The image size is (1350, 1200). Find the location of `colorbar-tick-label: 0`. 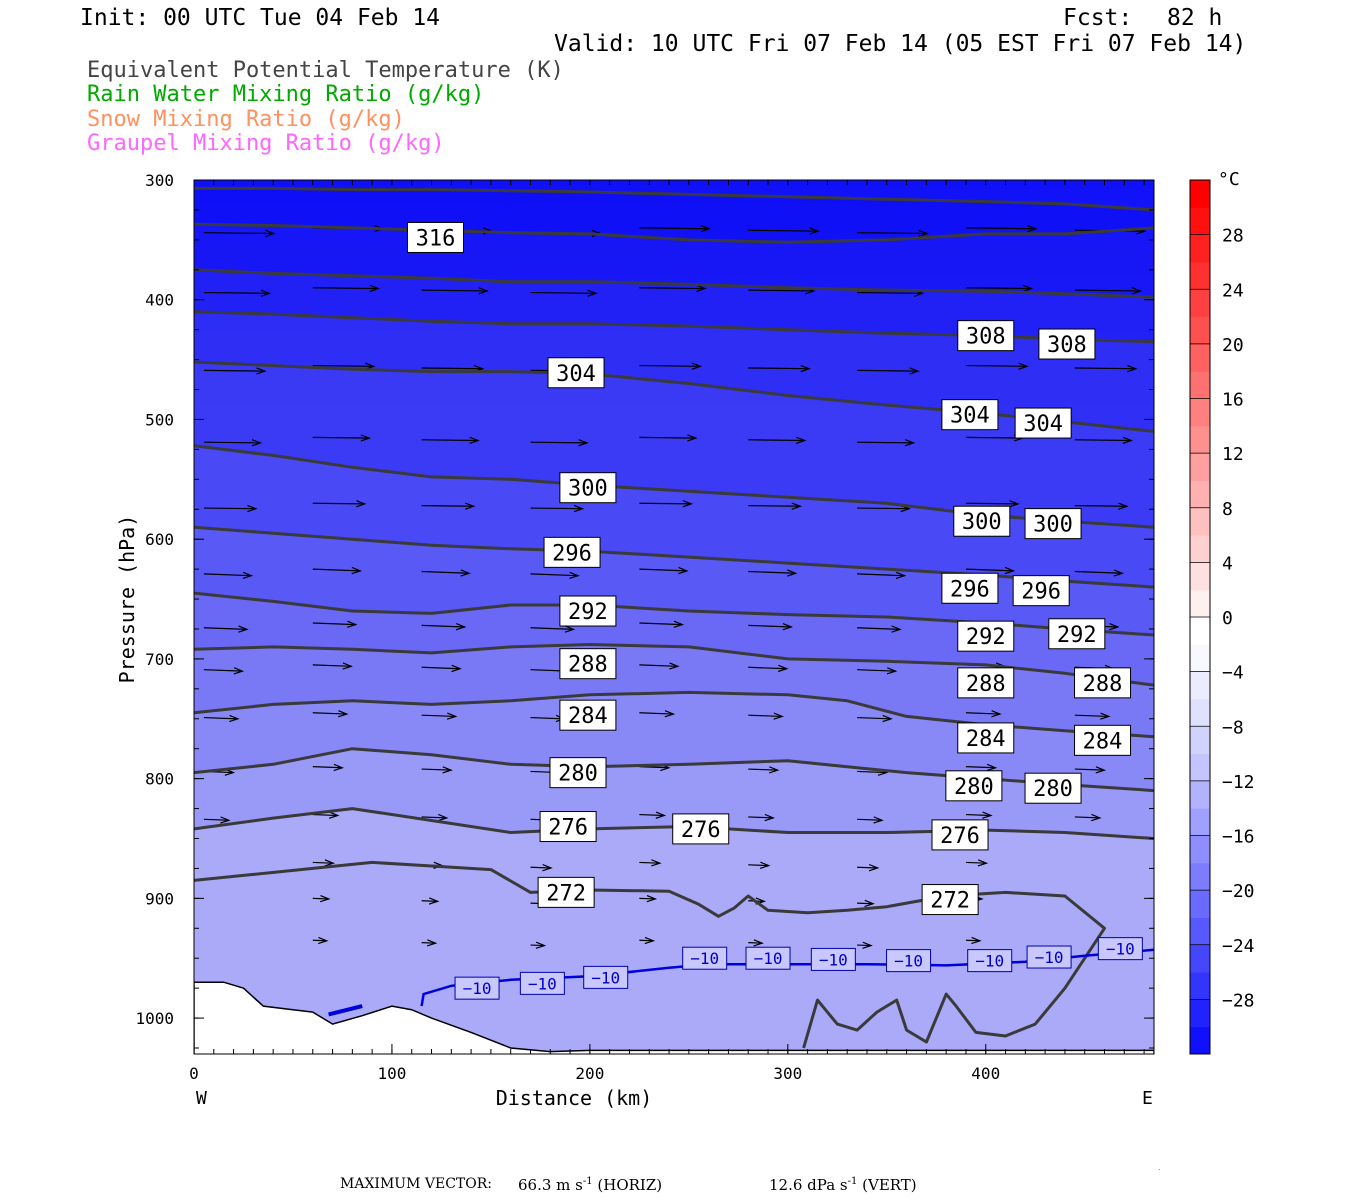

colorbar-tick-label: 0 is located at coordinates (1227, 618).